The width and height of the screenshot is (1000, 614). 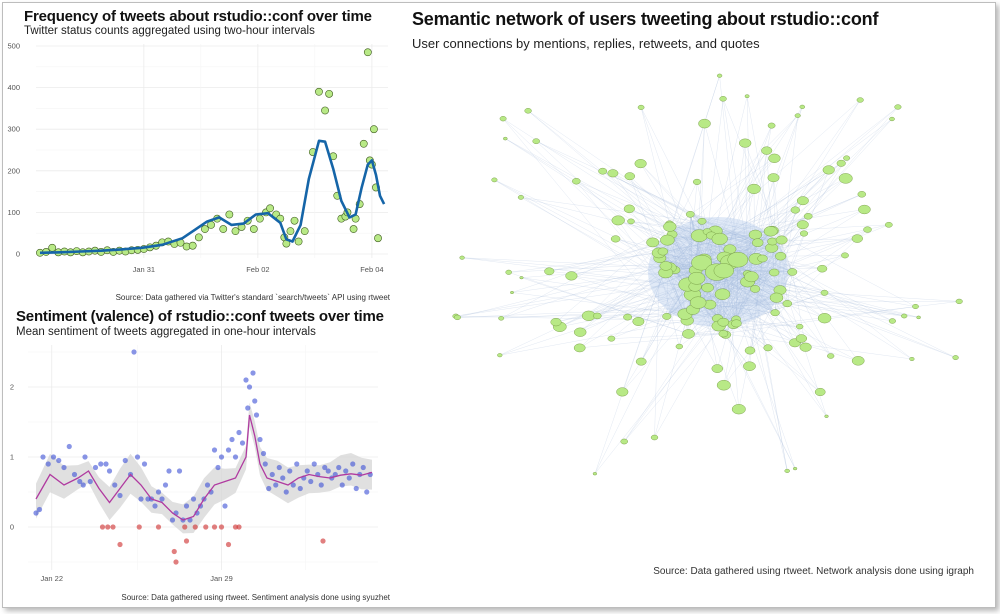 What do you see at coordinates (194, 464) in the screenshot?
I see `sentiment-chart: 0 1 2 Jan 22 Jan 29` at bounding box center [194, 464].